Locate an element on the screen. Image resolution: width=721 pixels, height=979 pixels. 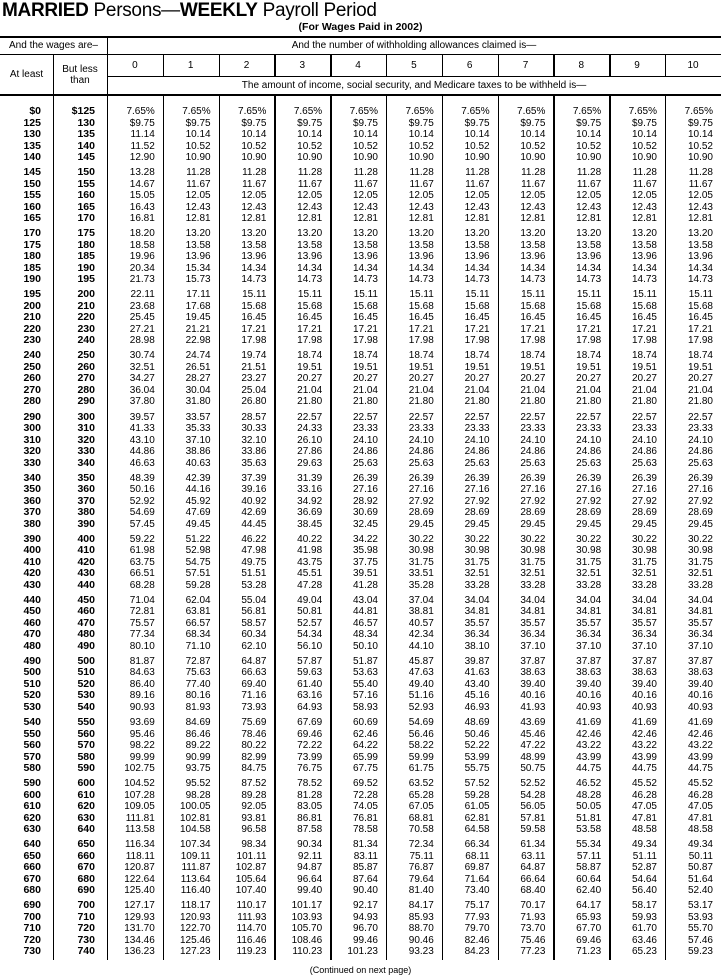
withholding-amount: 64.22 is located at coordinates (365, 745).